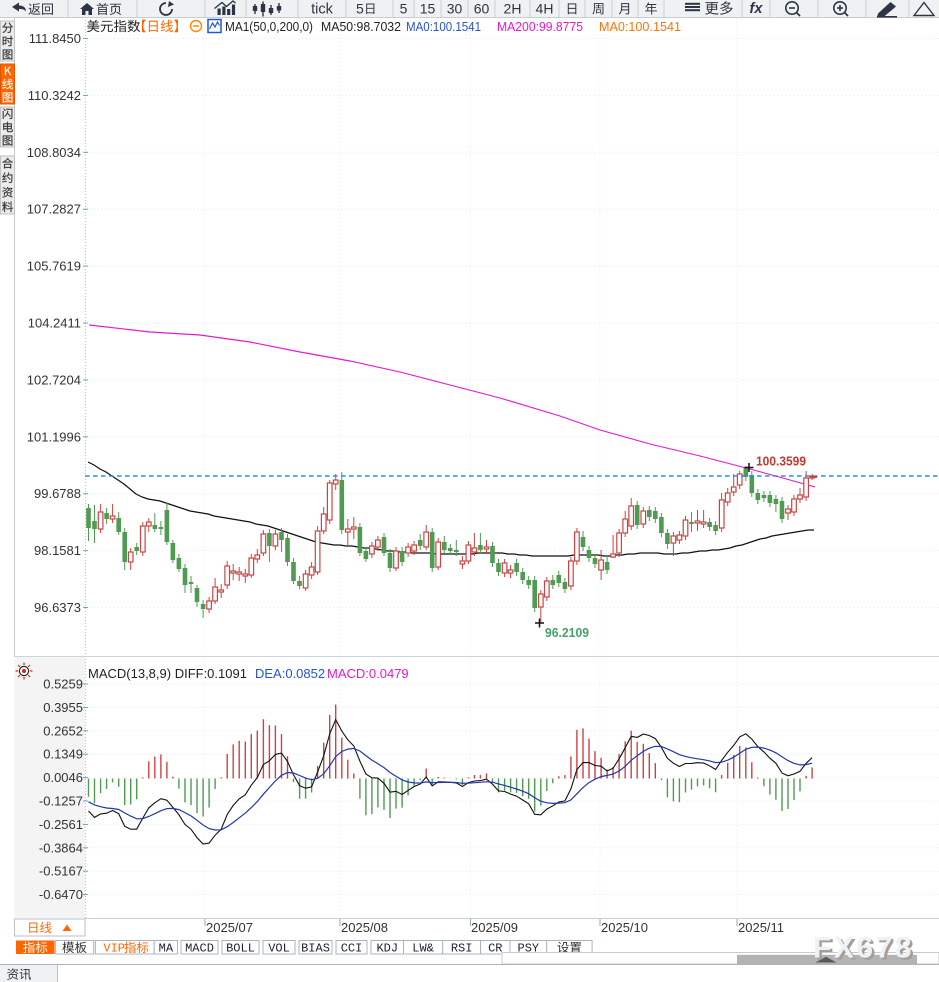  I want to click on svg-text: -0.3864, so click(61, 847).